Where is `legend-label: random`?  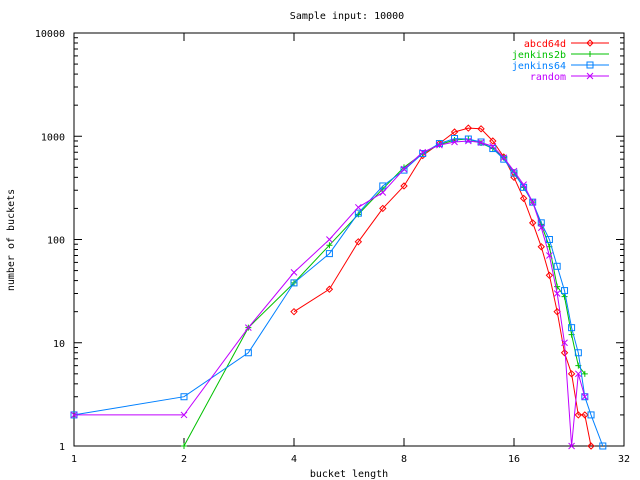 legend-label: random is located at coordinates (548, 77).